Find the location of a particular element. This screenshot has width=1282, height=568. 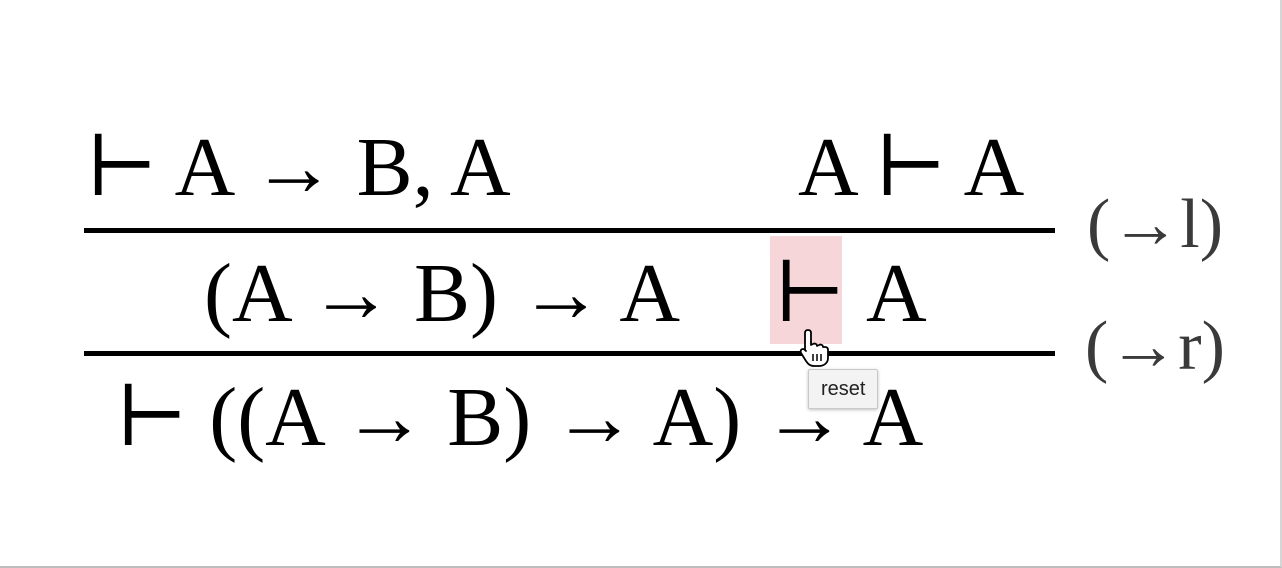

turnstile-highlight is located at coordinates (806, 290).